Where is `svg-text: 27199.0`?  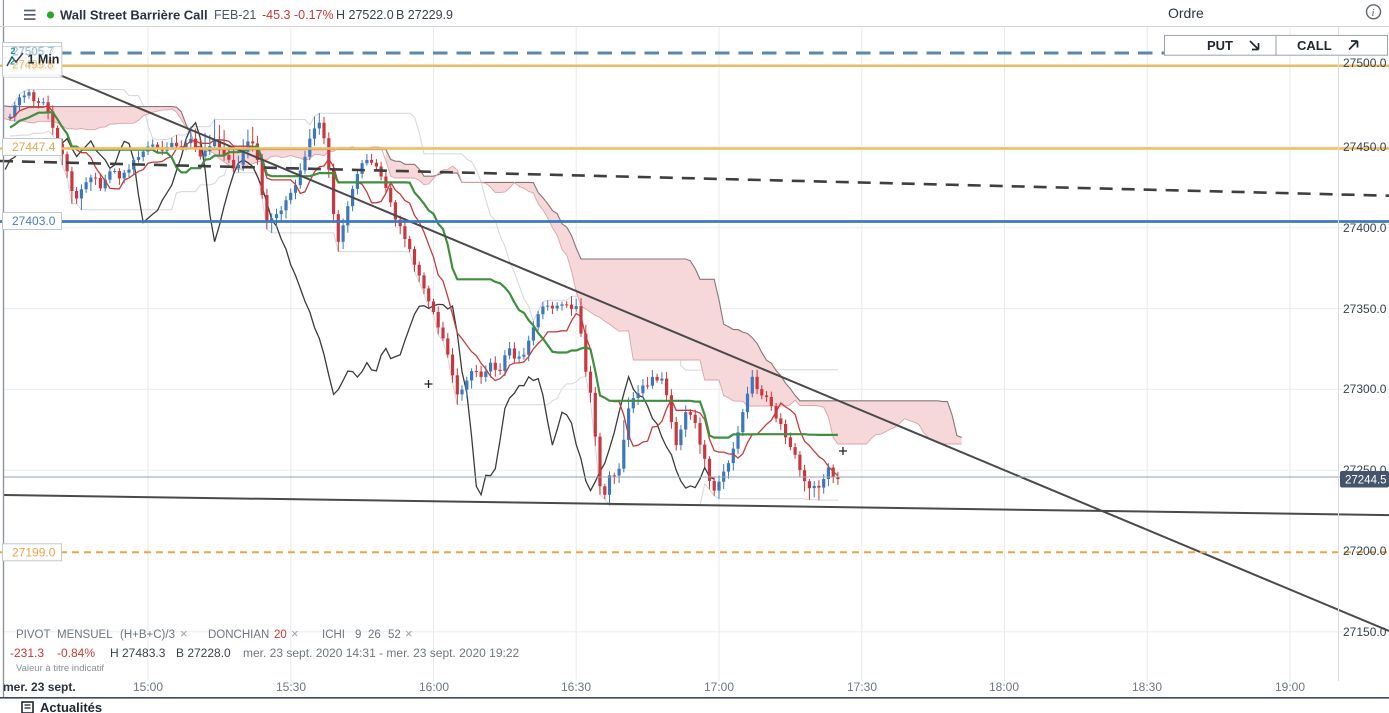 svg-text: 27199.0 is located at coordinates (34, 552).